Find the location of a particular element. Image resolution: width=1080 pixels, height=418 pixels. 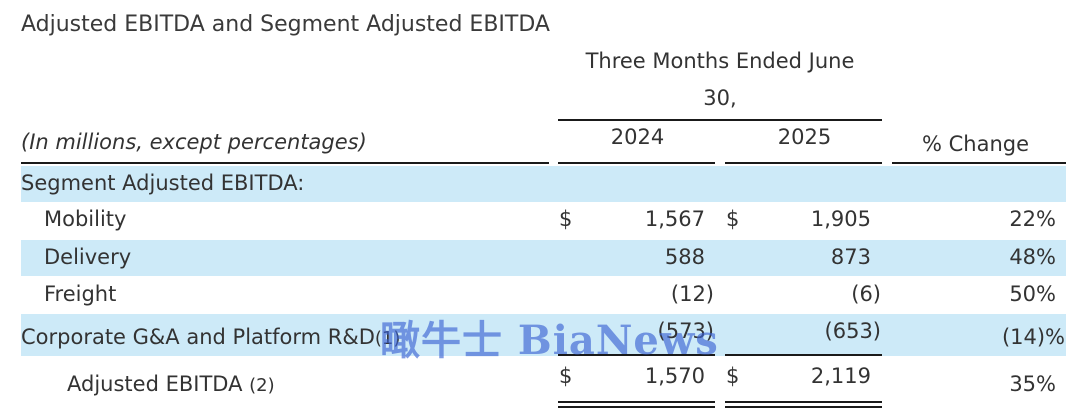

watermark-logo: 瞰牛士 BiaNews is located at coordinates (549, 340).